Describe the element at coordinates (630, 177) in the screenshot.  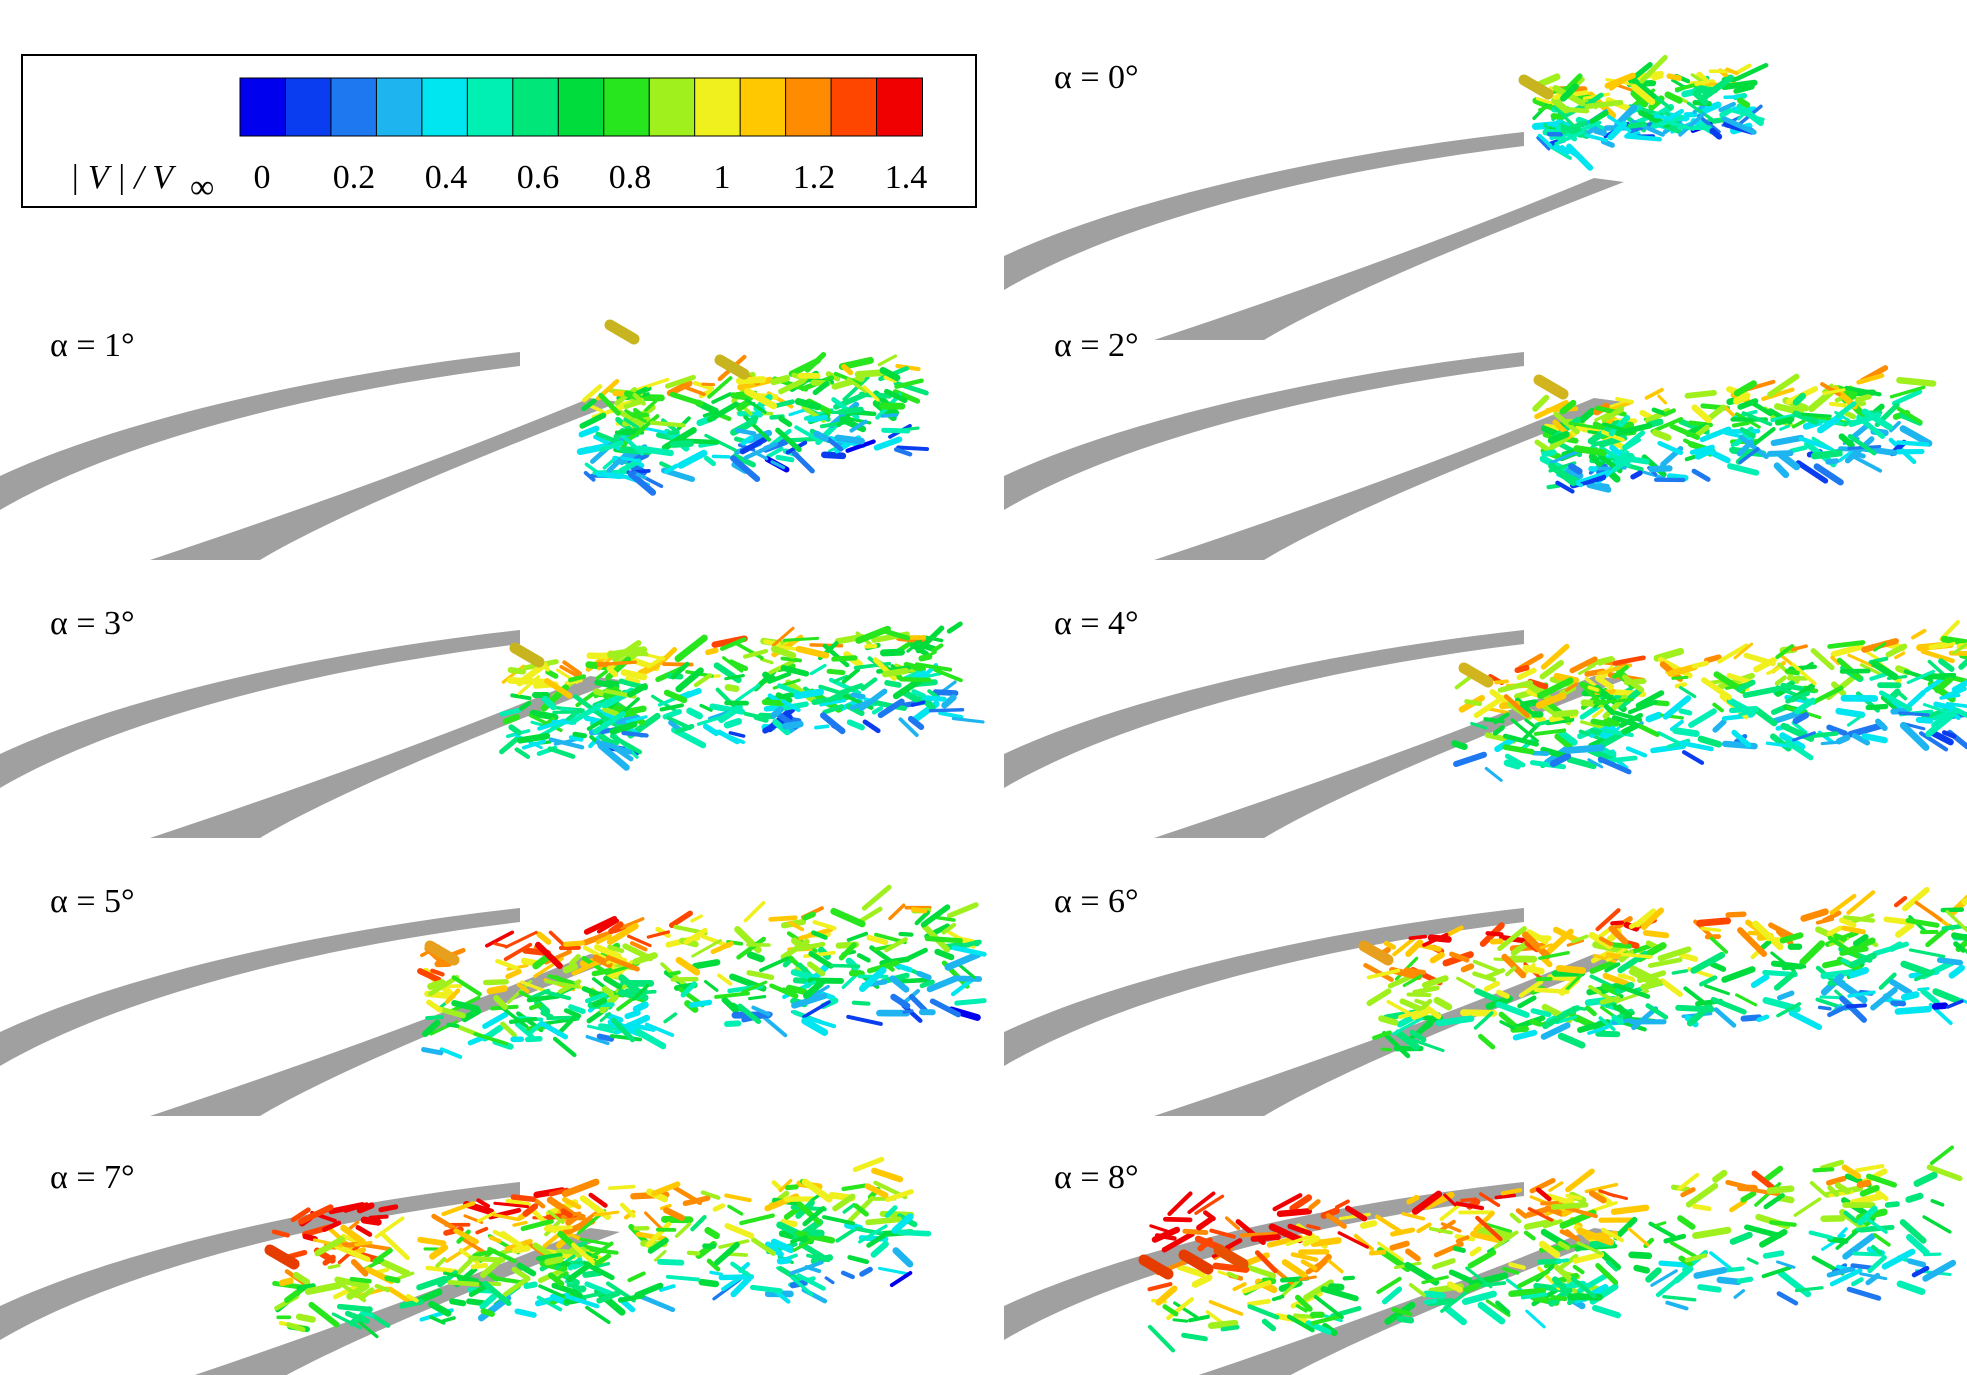
I see `colorbar-tick-label: 0.8` at that location.